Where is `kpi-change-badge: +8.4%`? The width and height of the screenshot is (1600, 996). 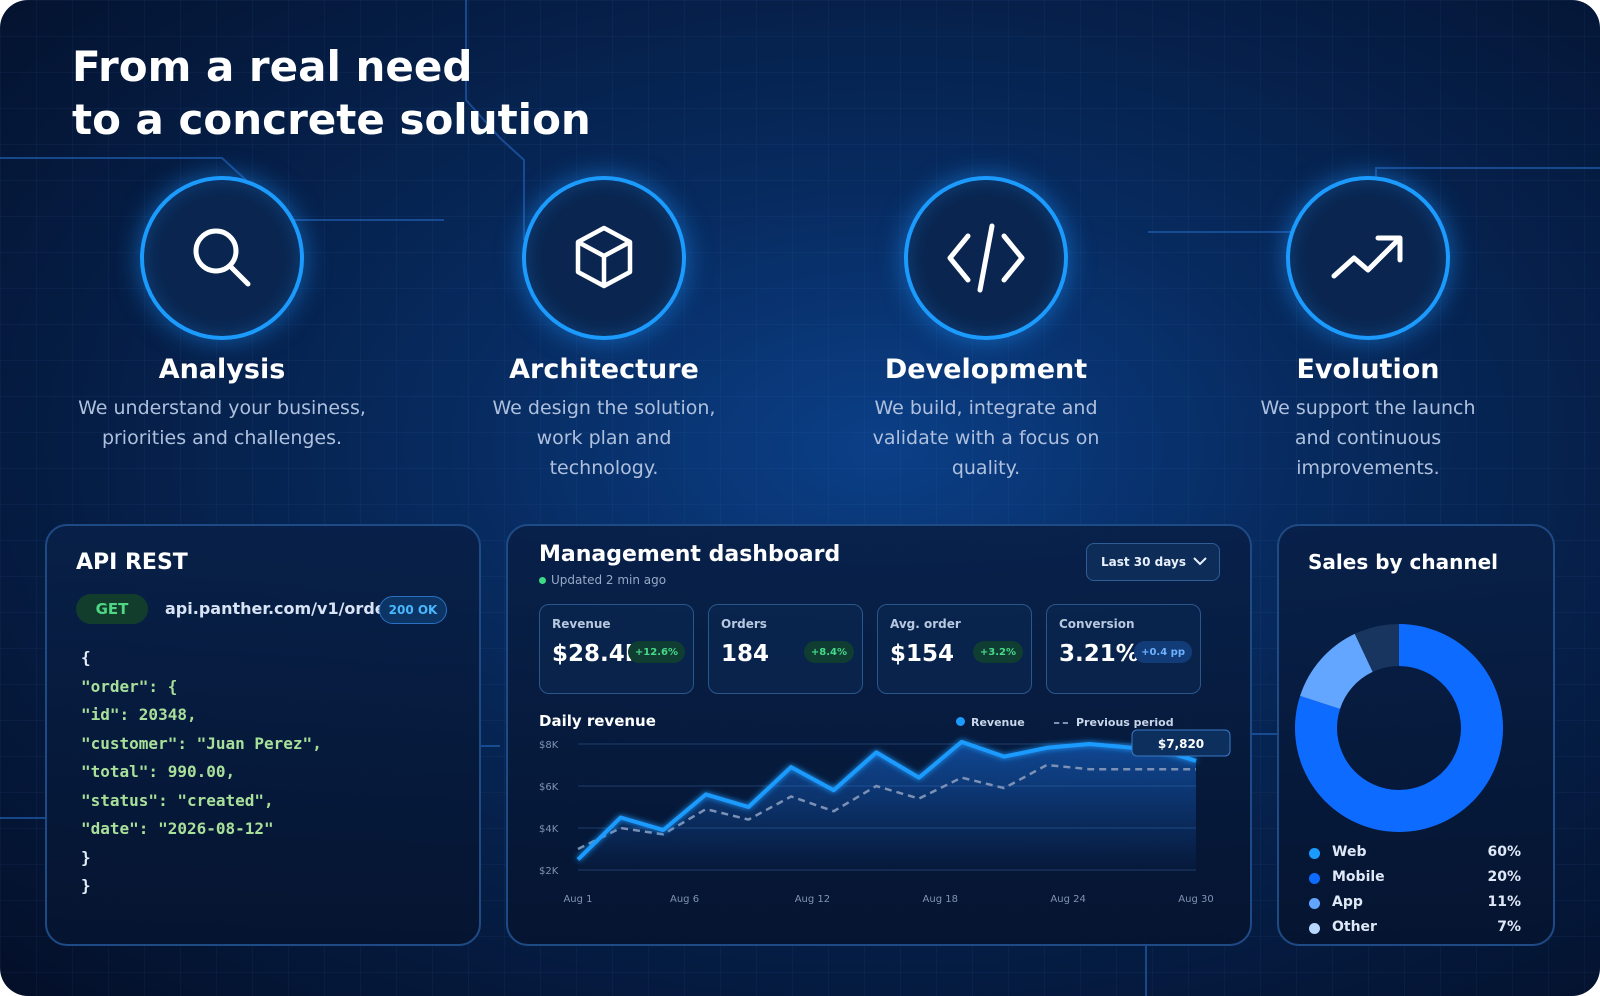 kpi-change-badge: +8.4% is located at coordinates (828, 652).